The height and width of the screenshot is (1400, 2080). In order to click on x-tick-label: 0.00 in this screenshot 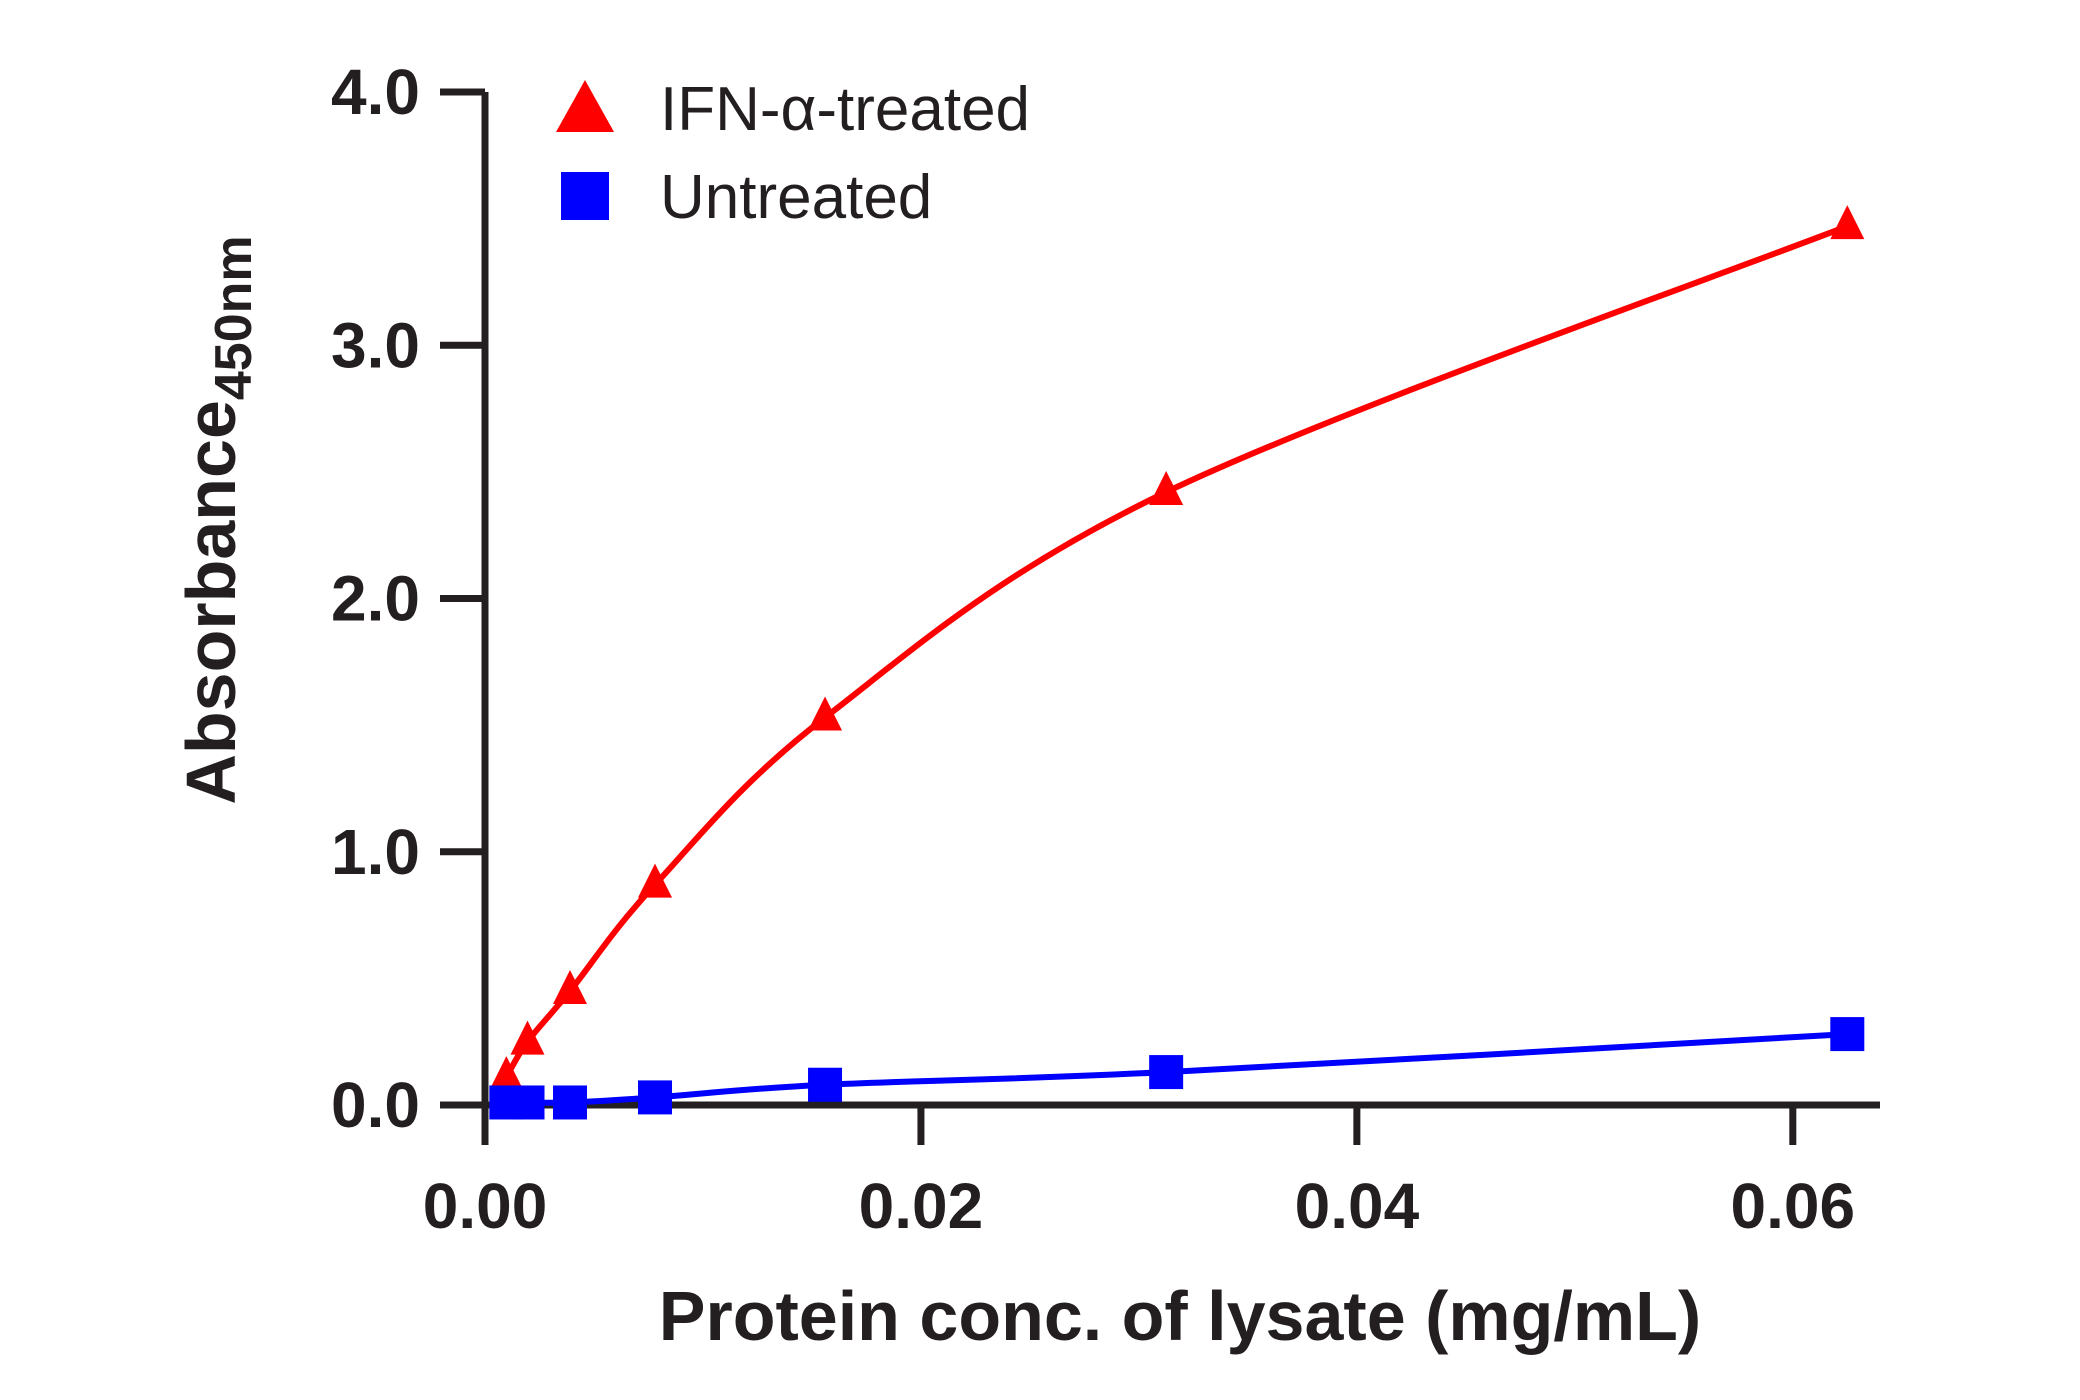, I will do `click(485, 1206)`.